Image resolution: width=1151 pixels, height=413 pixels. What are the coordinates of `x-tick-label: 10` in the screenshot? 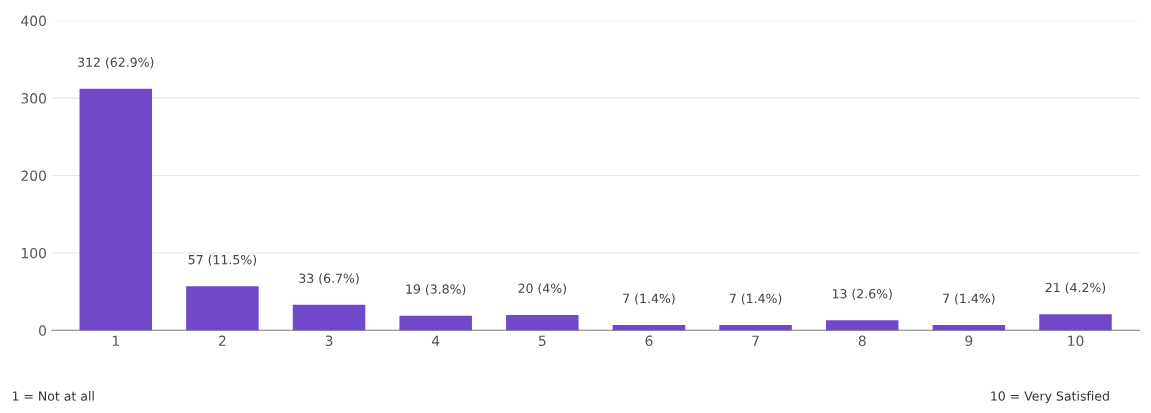 It's located at (1076, 341).